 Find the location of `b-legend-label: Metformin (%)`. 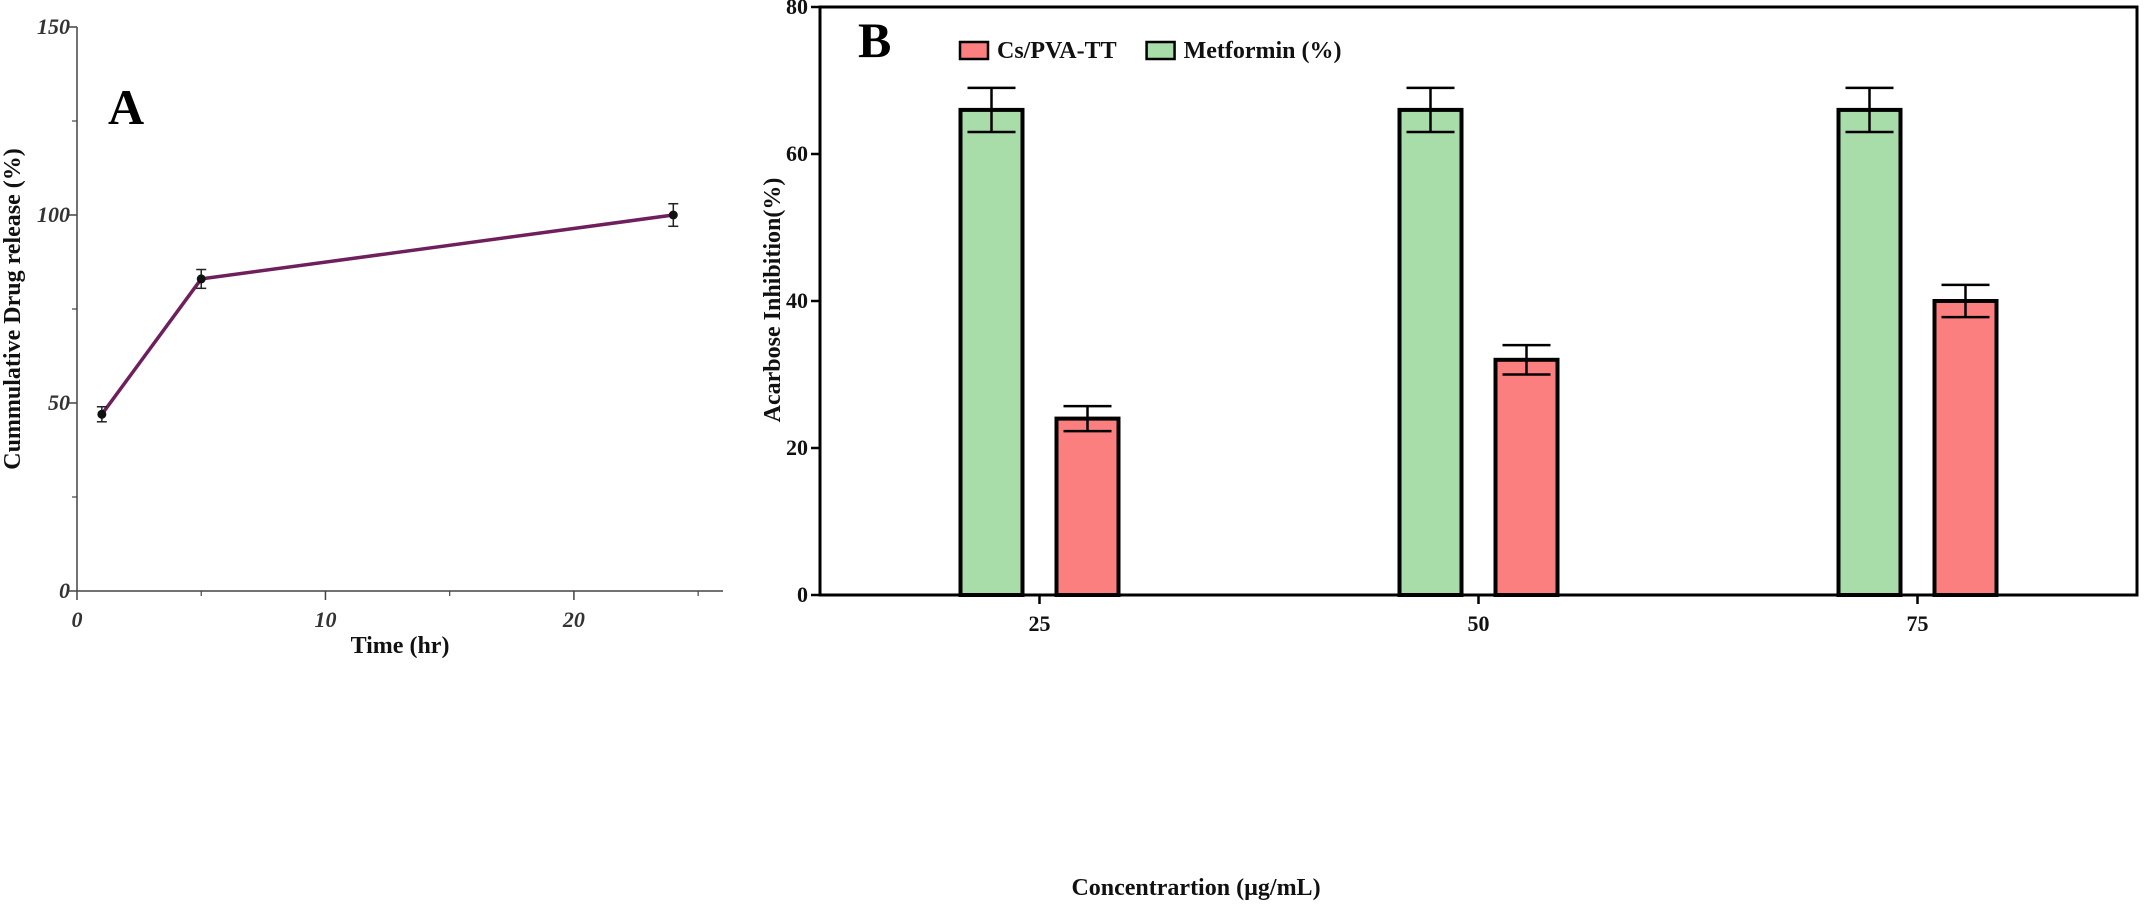

b-legend-label: Metformin (%) is located at coordinates (1263, 51).